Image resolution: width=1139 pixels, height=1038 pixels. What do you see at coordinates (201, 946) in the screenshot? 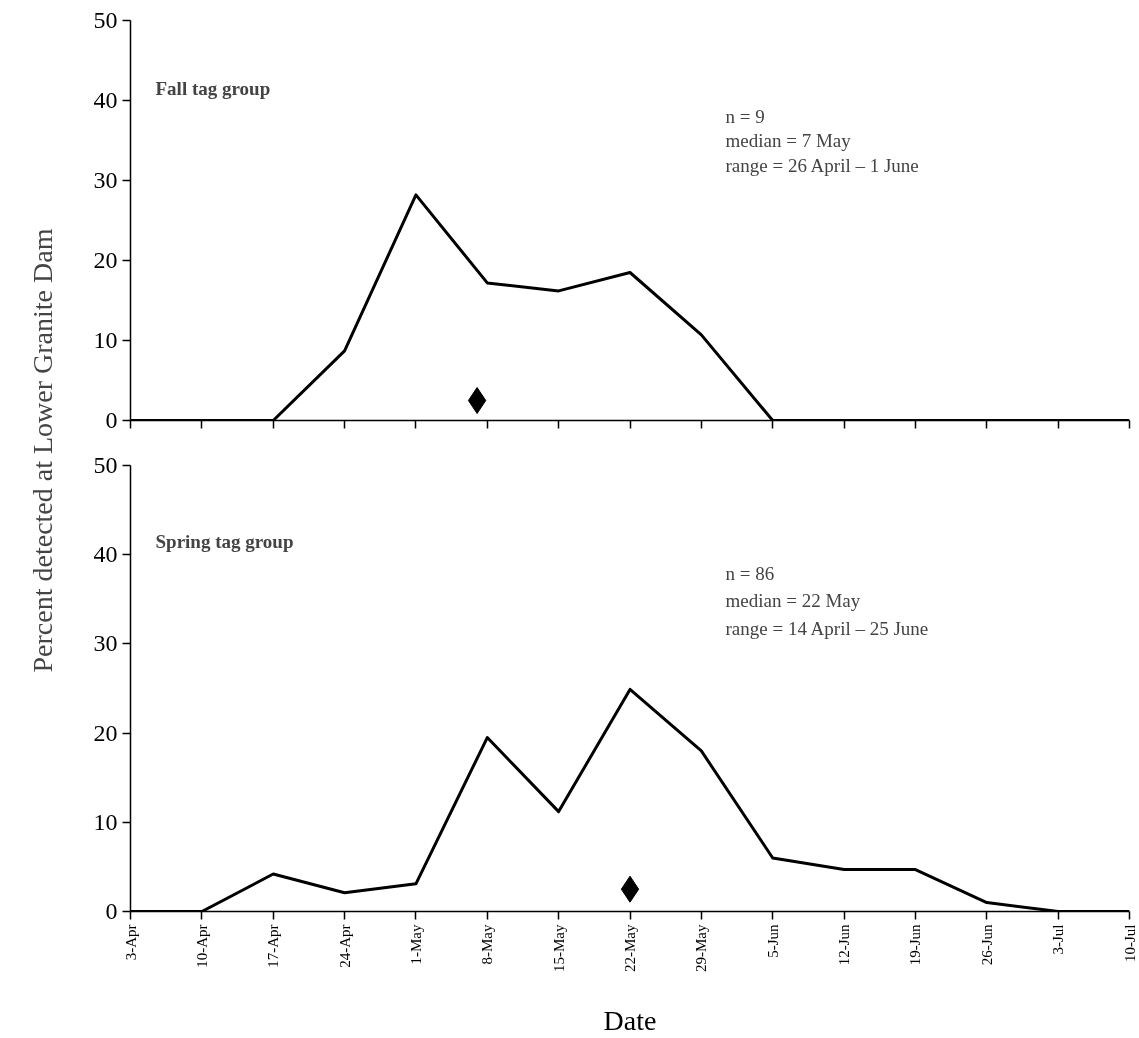
I see `x-tick-label: 10-Apr` at bounding box center [201, 946].